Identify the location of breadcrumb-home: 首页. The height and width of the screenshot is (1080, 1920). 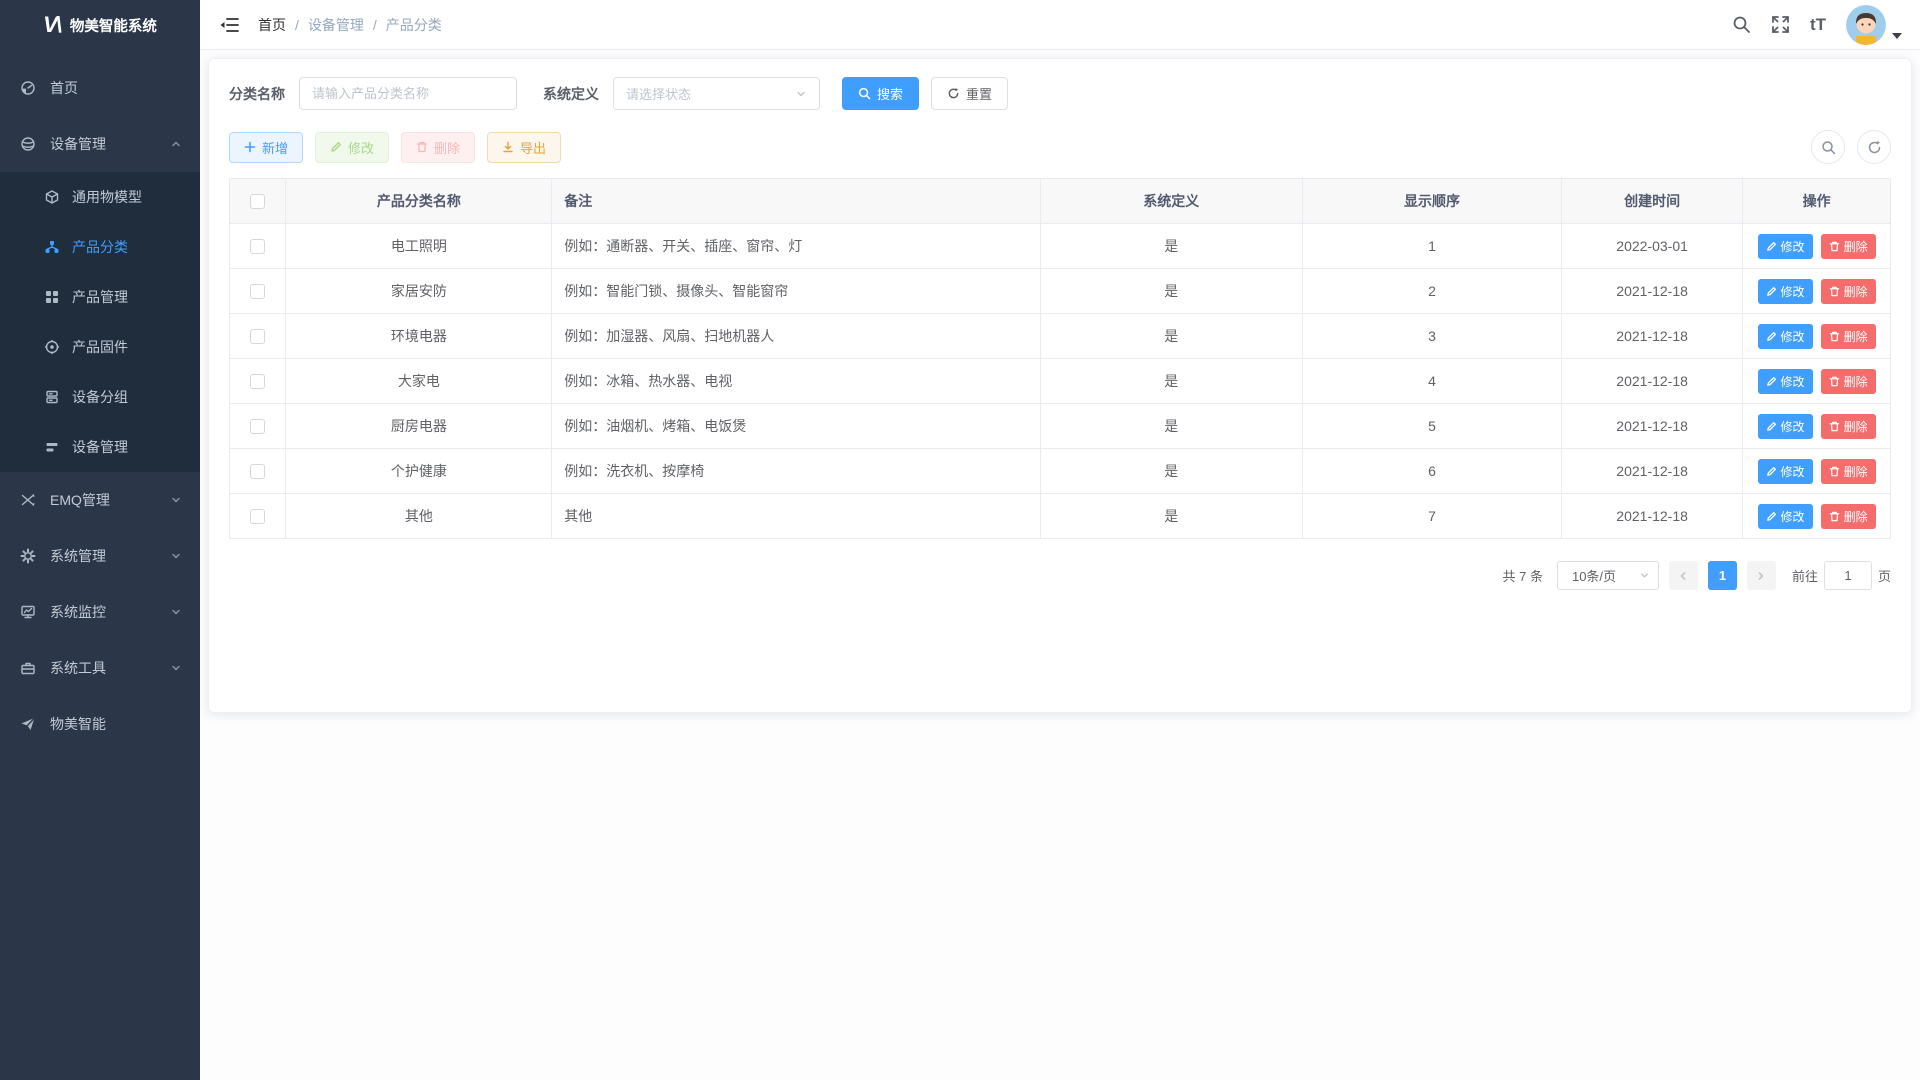
(272, 24).